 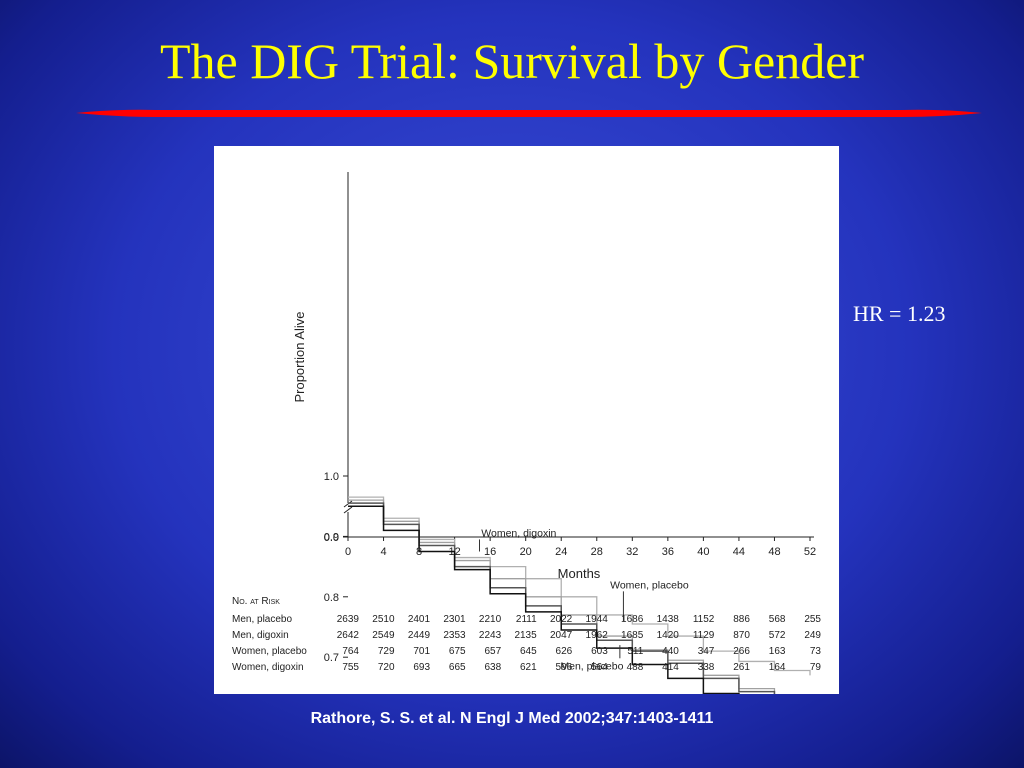 I want to click on risk-table-cell: 1944, so click(x=597, y=619).